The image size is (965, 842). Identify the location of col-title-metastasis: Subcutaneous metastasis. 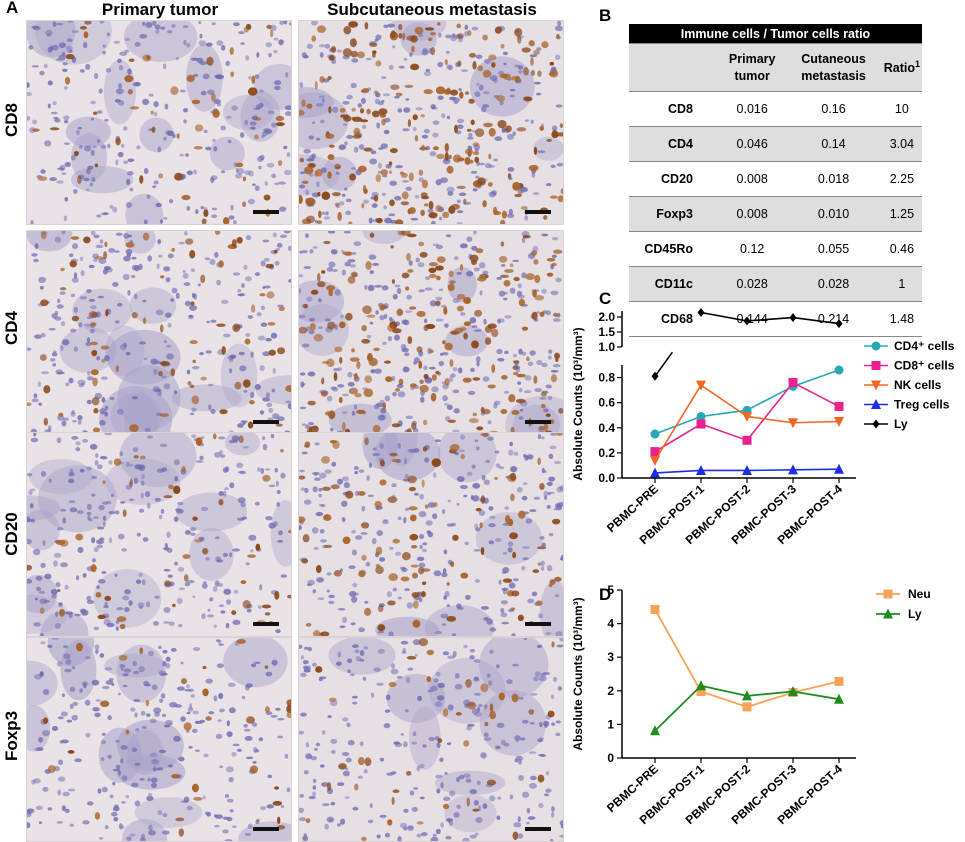
(432, 9).